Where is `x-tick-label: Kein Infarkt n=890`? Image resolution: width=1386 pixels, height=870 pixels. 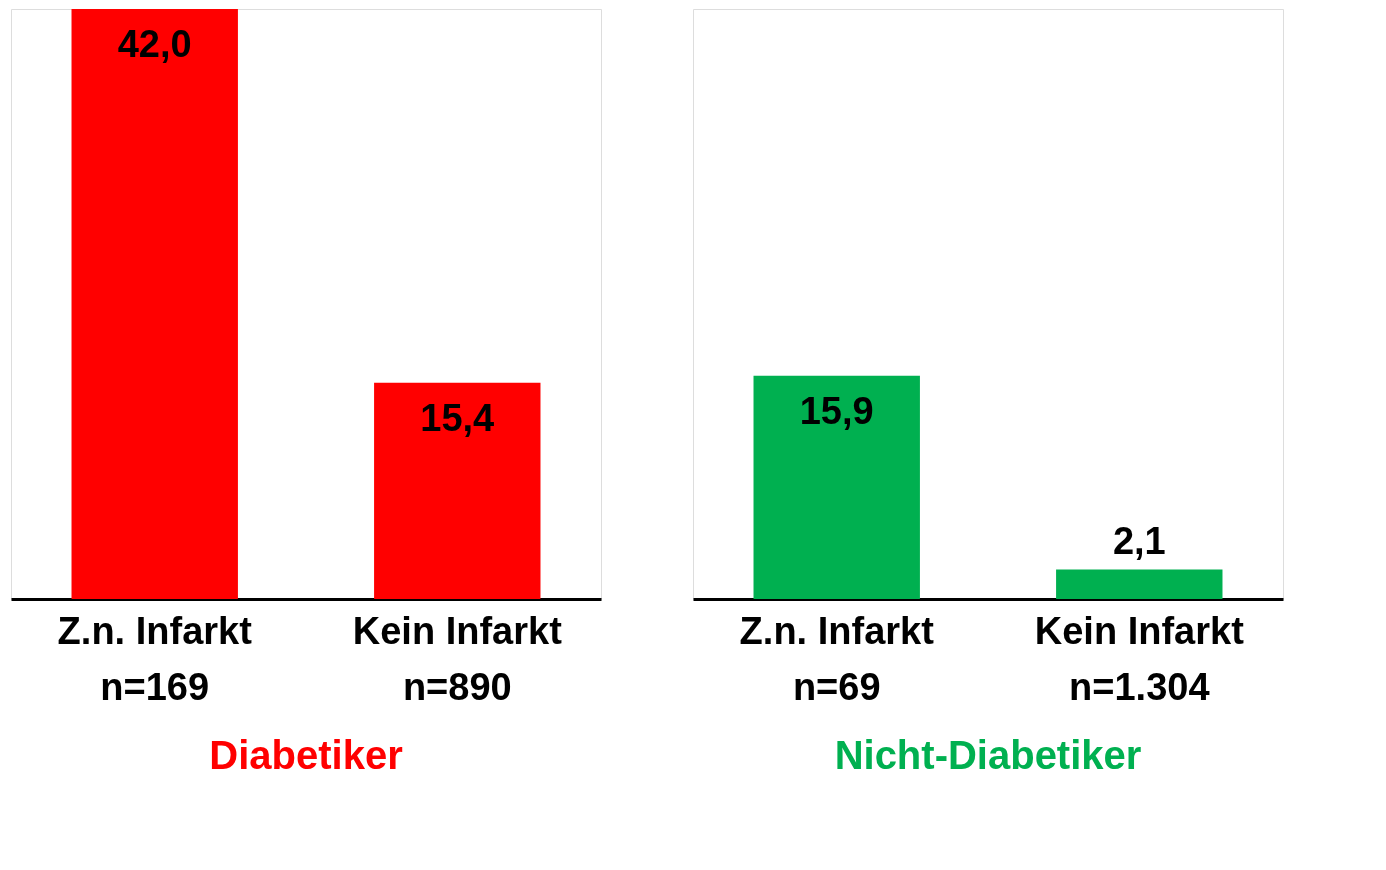
x-tick-label: Kein Infarkt n=890 is located at coordinates (457, 658).